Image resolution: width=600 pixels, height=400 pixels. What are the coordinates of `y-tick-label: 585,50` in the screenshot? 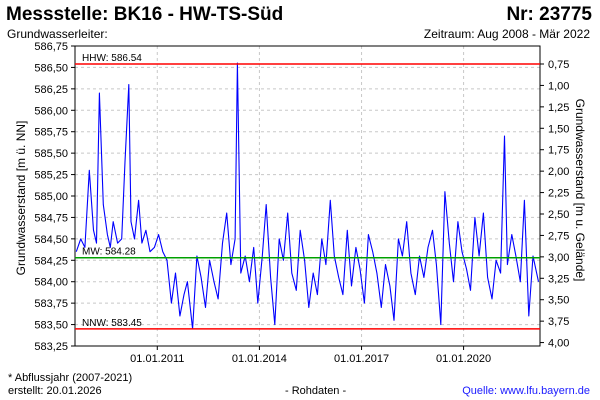 It's located at (51, 154).